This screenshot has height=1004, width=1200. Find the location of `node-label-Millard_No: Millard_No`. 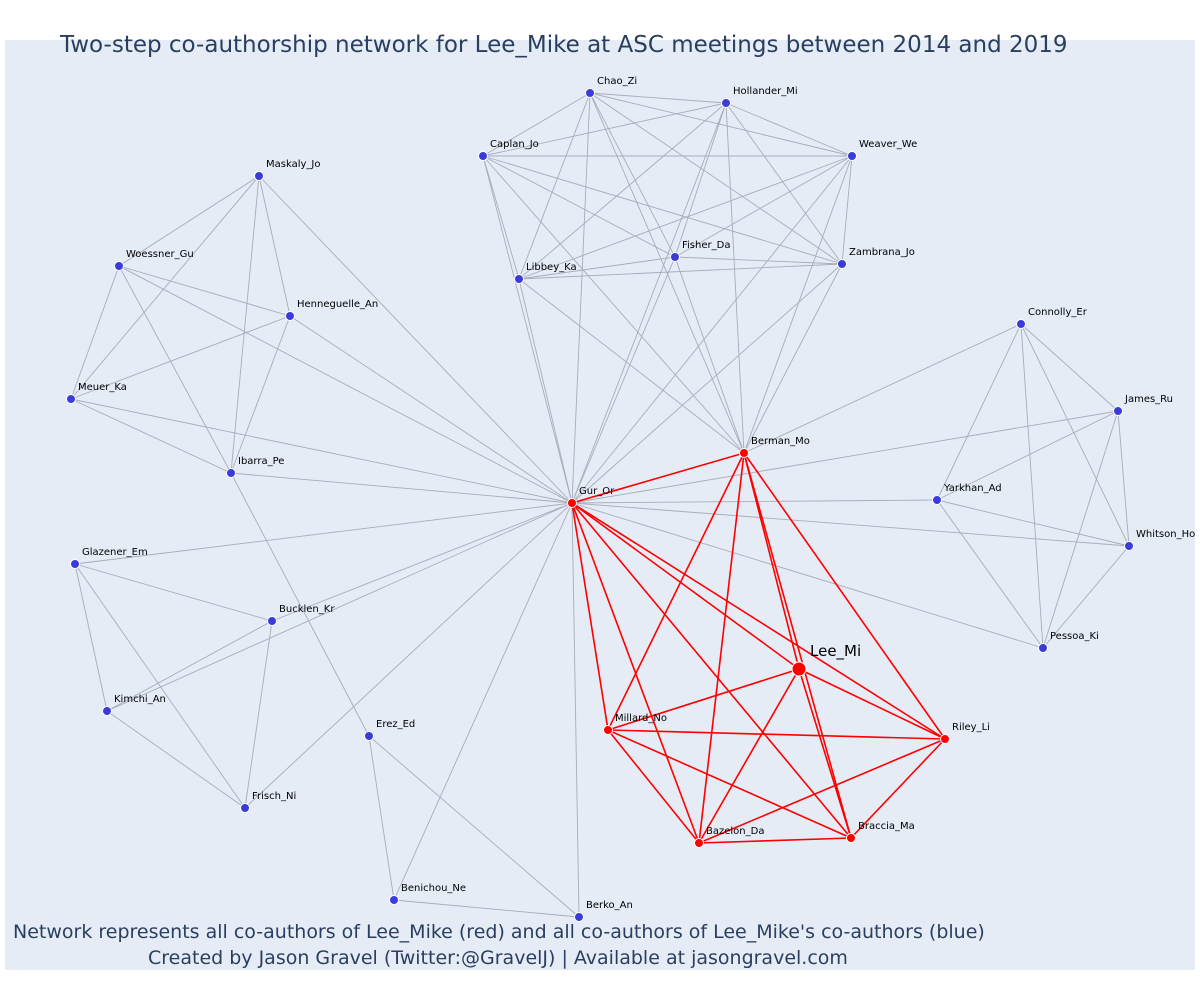

node-label-Millard_No: Millard_No is located at coordinates (641, 718).